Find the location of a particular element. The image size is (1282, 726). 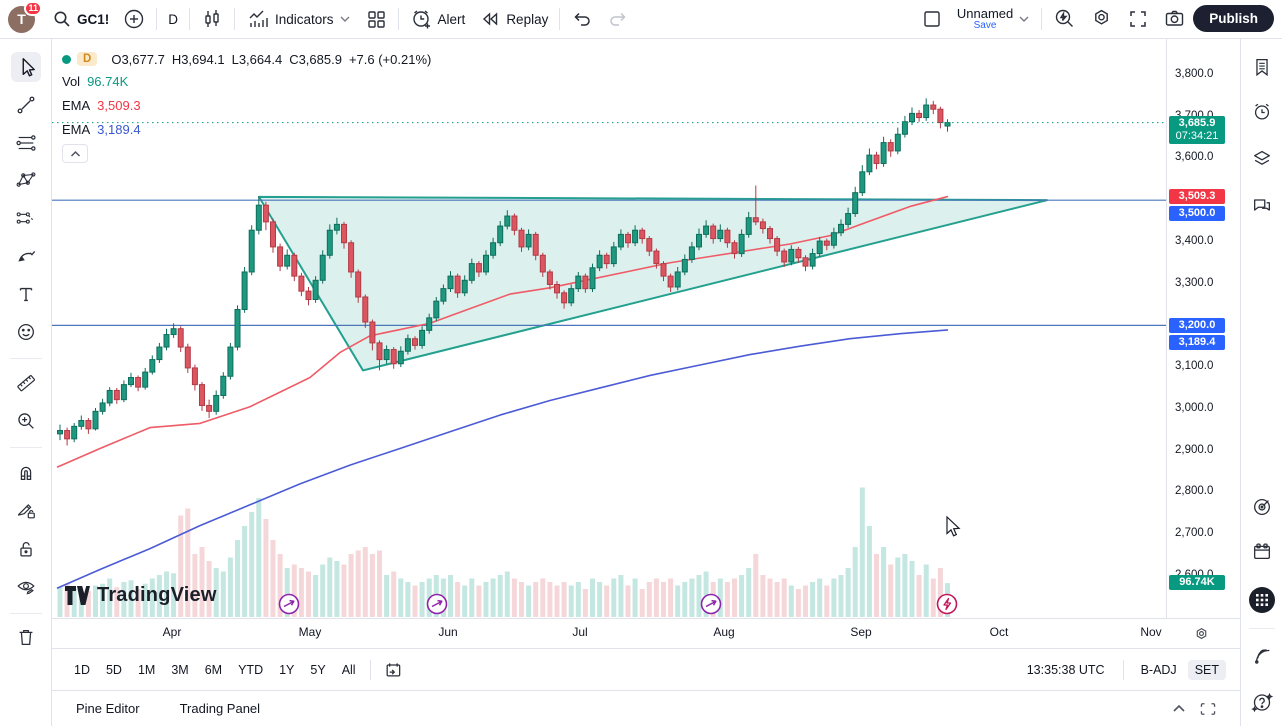

settings-button is located at coordinates (1101, 18).